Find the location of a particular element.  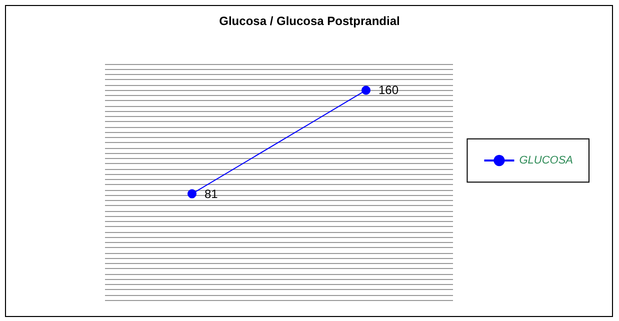

legend-label: GLUCOSA is located at coordinates (546, 160).